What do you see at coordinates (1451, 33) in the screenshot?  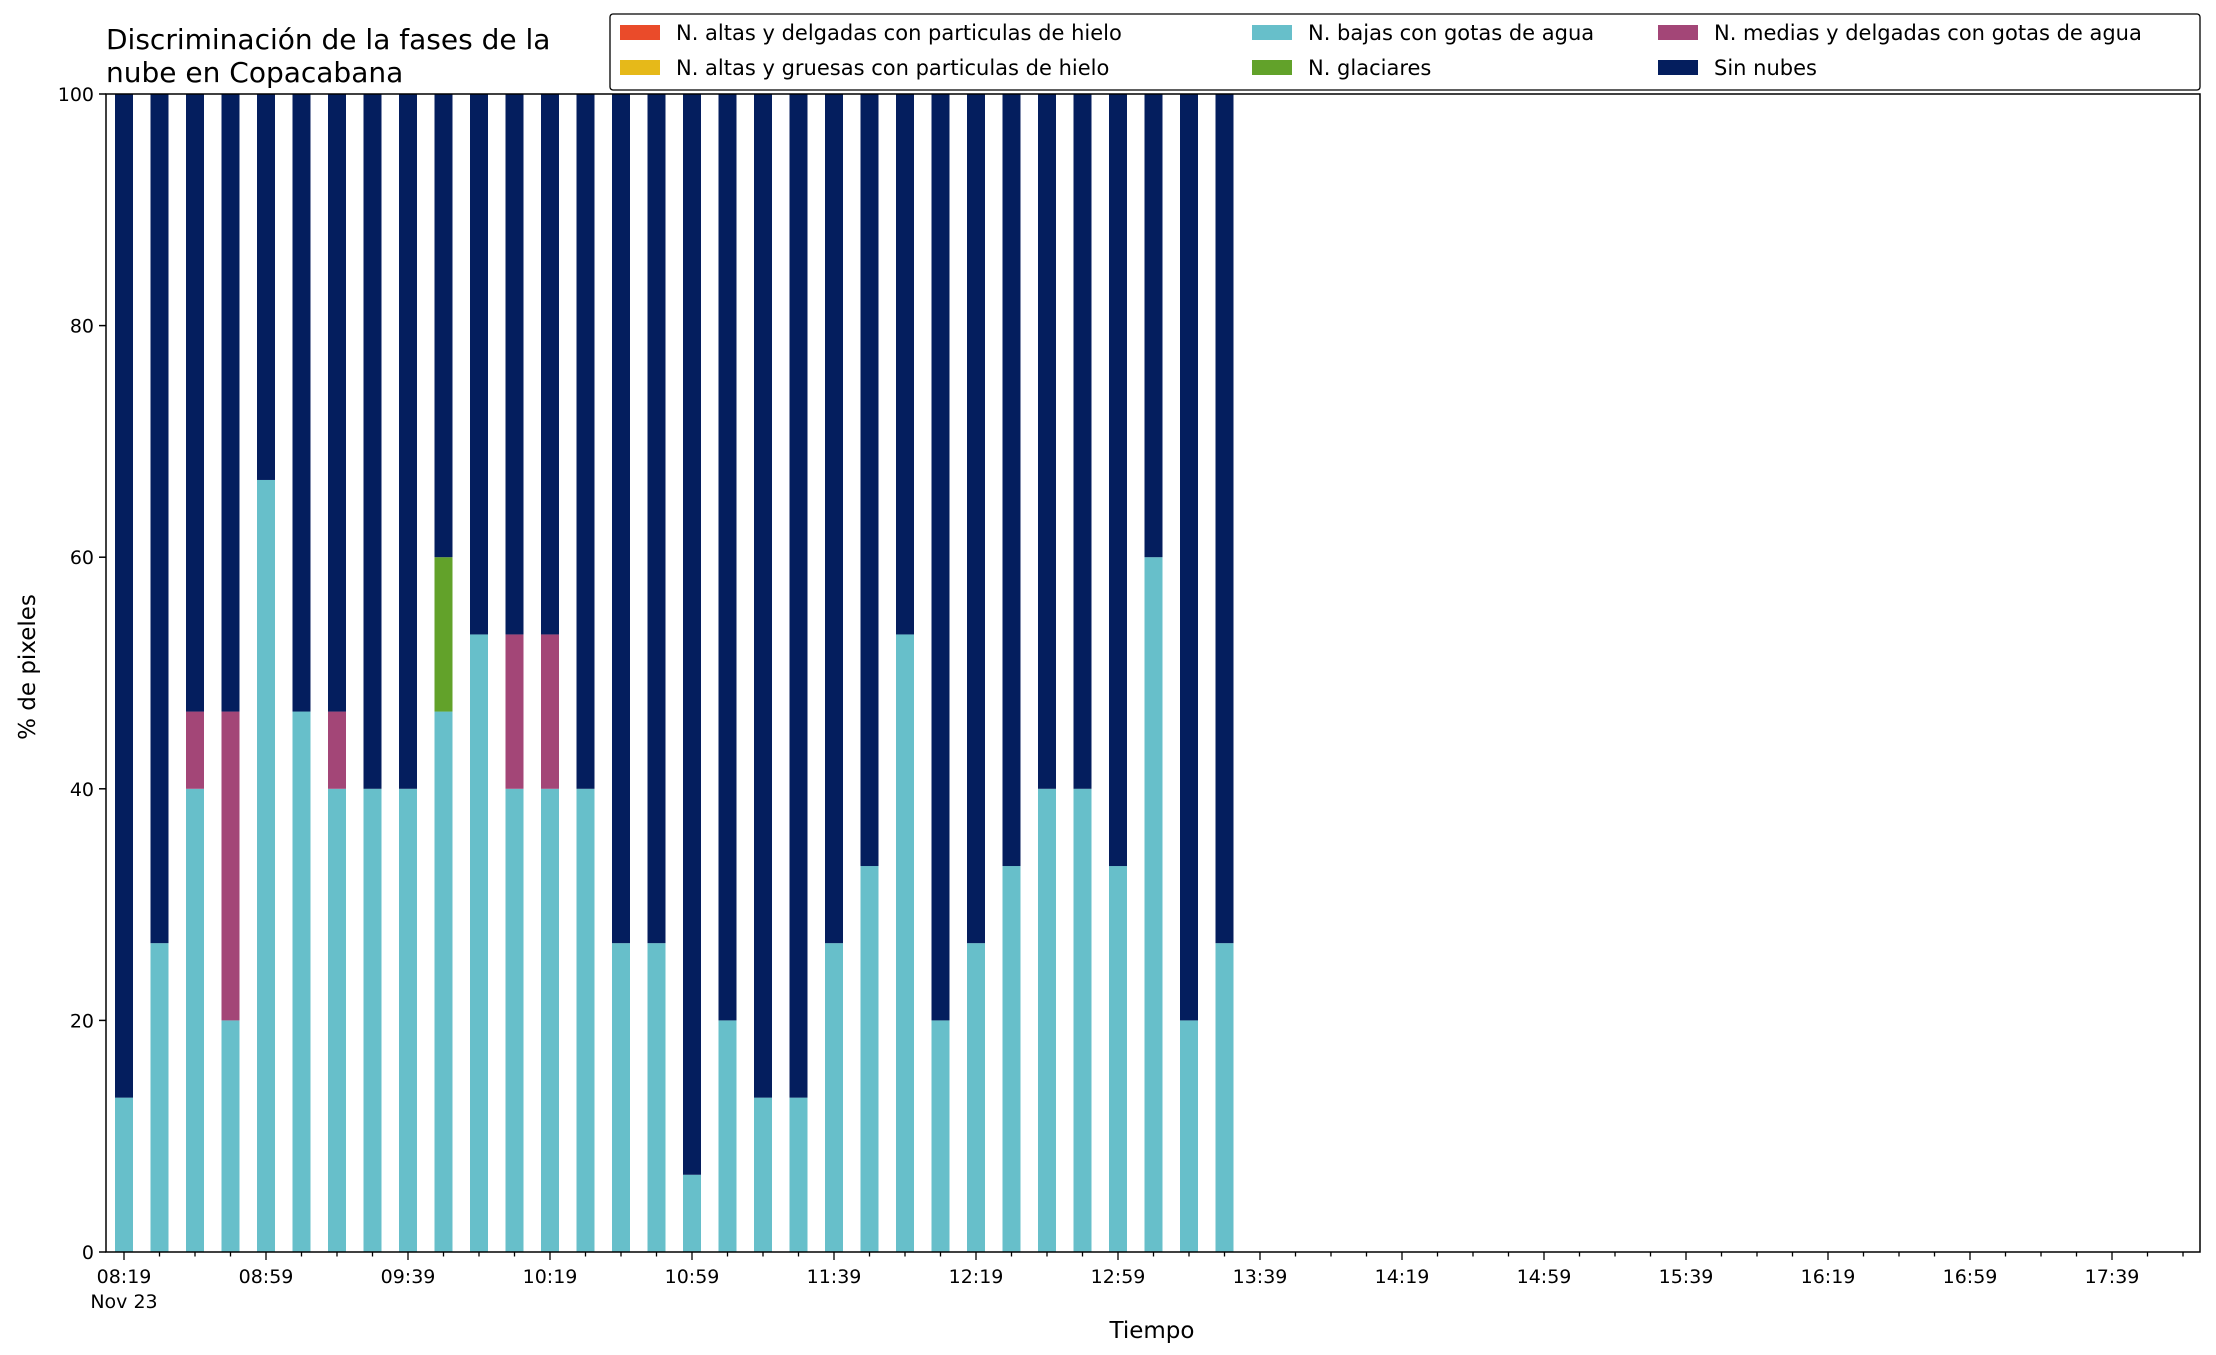 I see `legend-entry-2: N. bajas con gotas de agua` at bounding box center [1451, 33].